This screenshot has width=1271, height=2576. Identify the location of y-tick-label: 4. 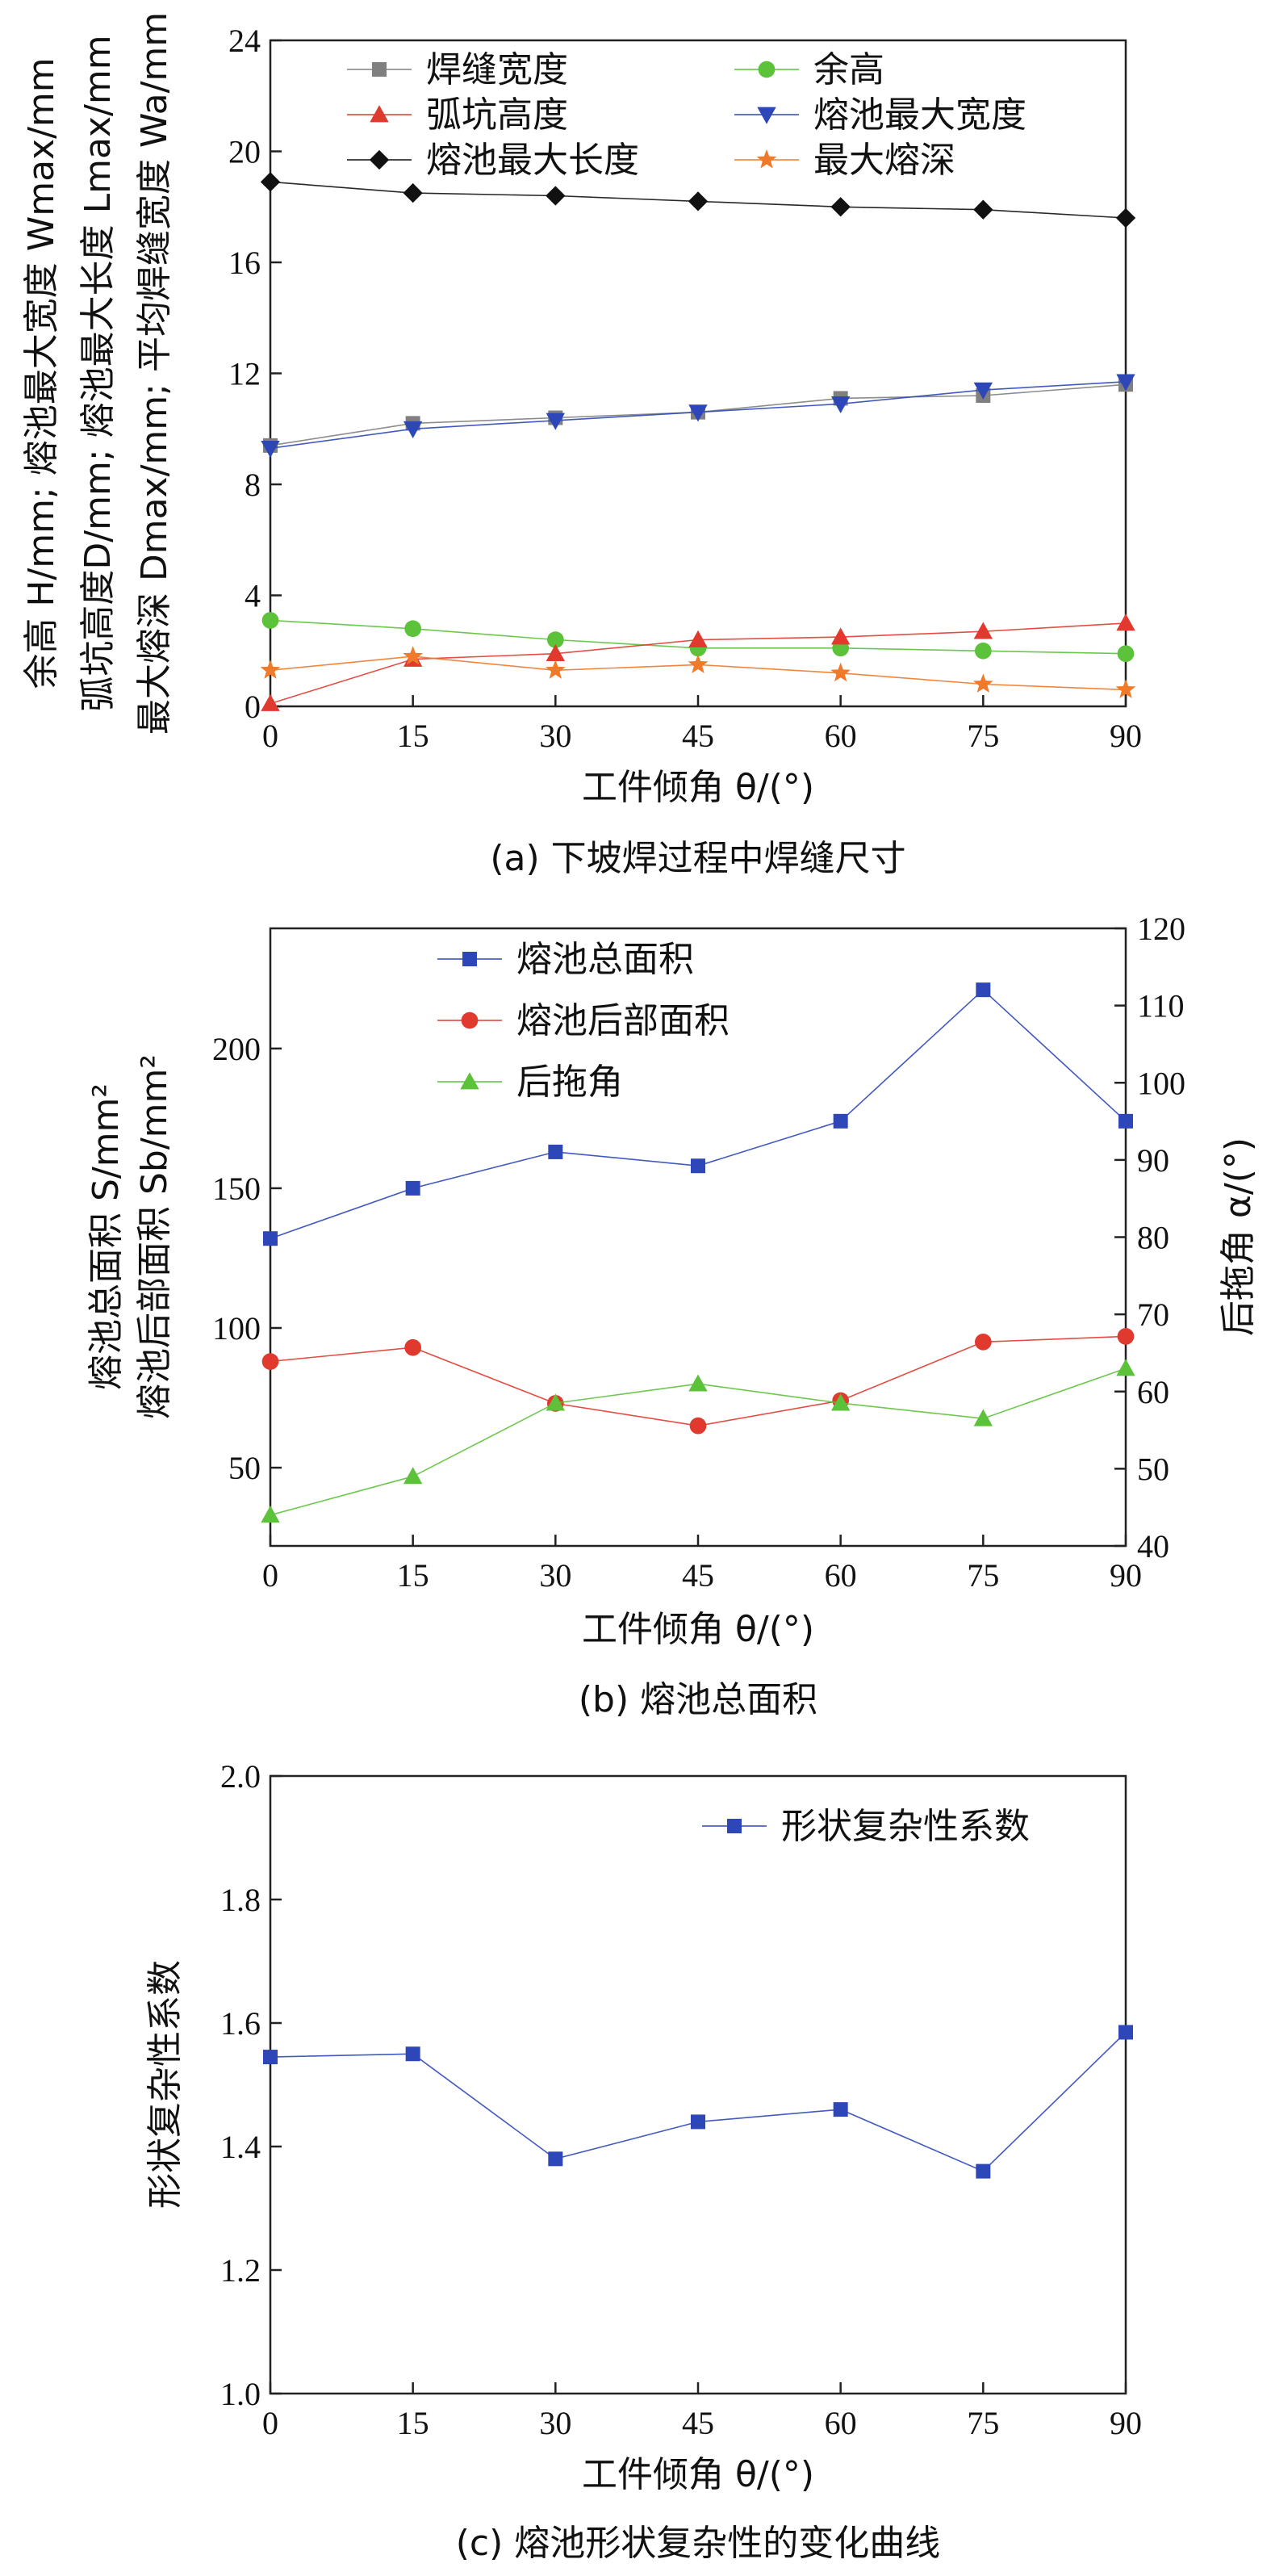
(253, 596).